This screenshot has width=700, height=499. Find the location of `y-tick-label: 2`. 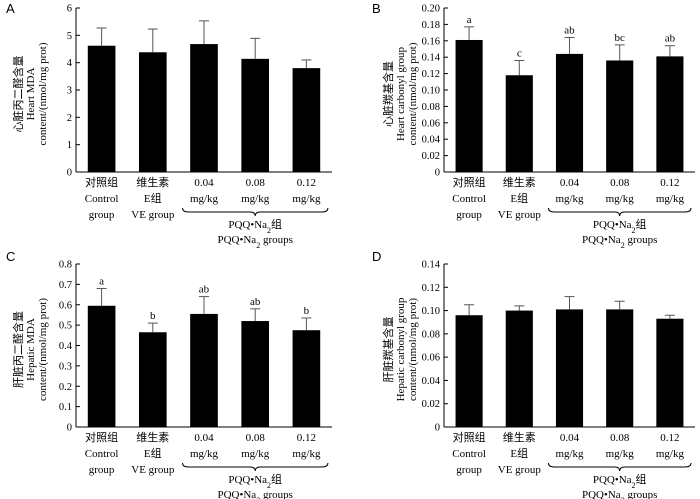

y-tick-label: 2 is located at coordinates (69, 118).